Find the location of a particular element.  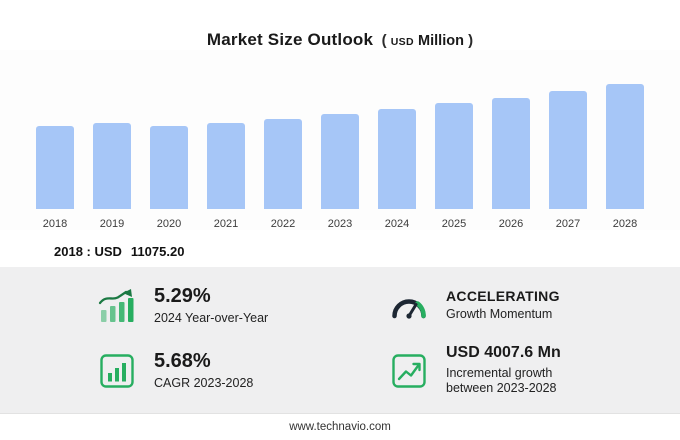

gauge-icon is located at coordinates (409, 306).